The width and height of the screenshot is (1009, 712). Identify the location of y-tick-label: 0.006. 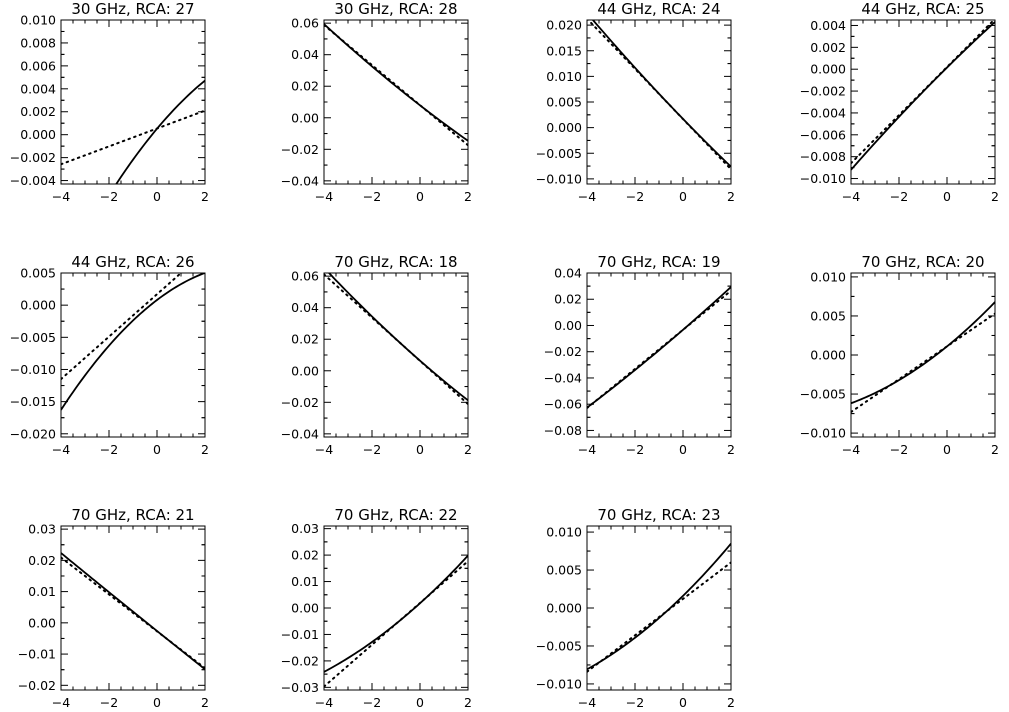
(38, 65).